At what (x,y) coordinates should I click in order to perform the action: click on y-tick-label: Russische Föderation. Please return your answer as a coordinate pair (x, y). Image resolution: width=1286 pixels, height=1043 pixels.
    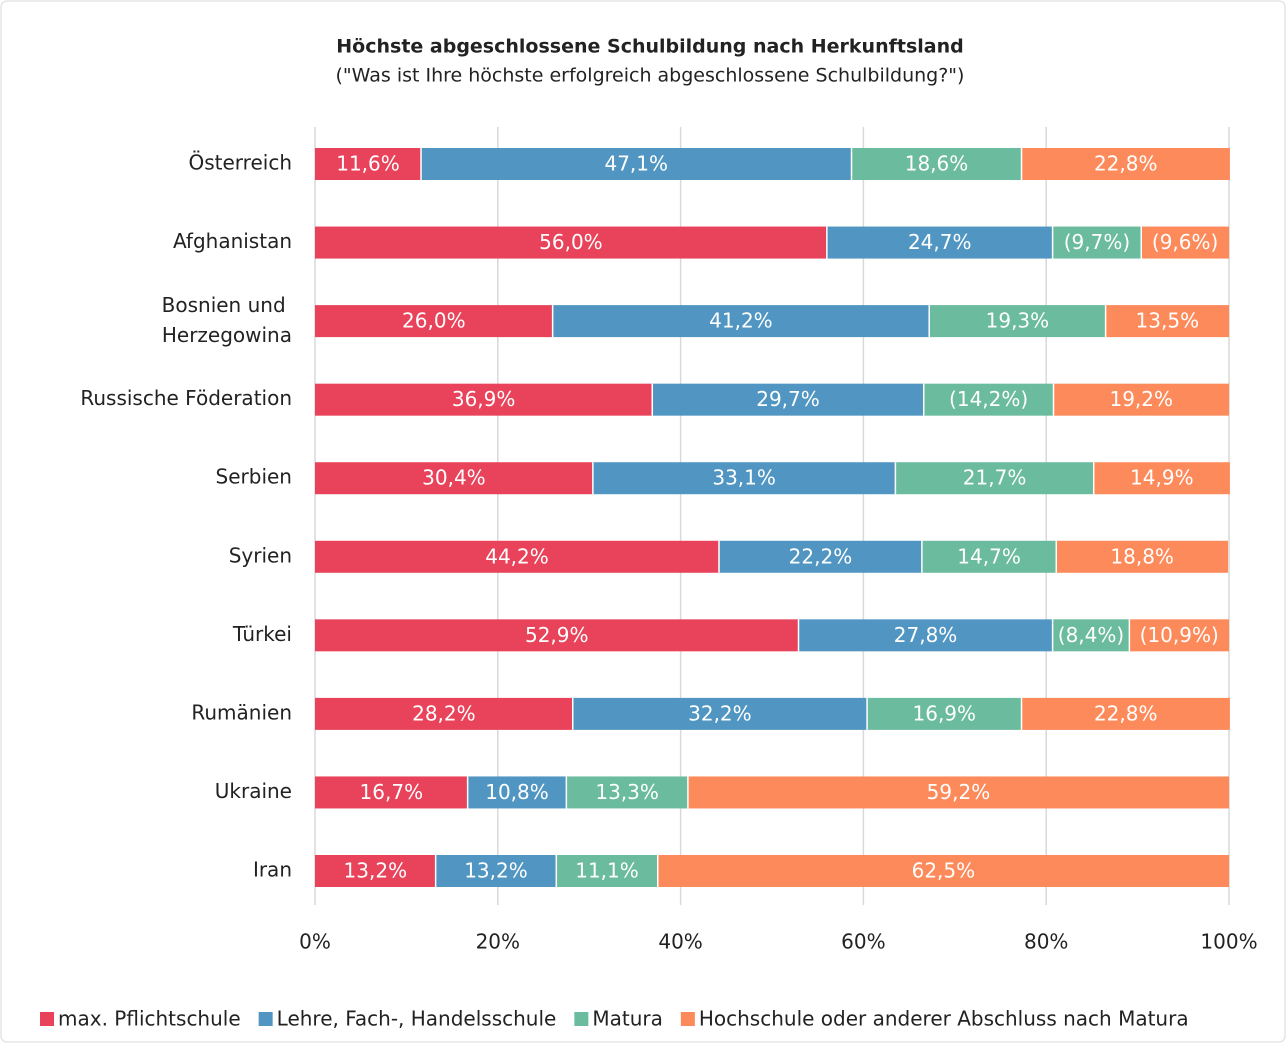
    Looking at the image, I should click on (186, 398).